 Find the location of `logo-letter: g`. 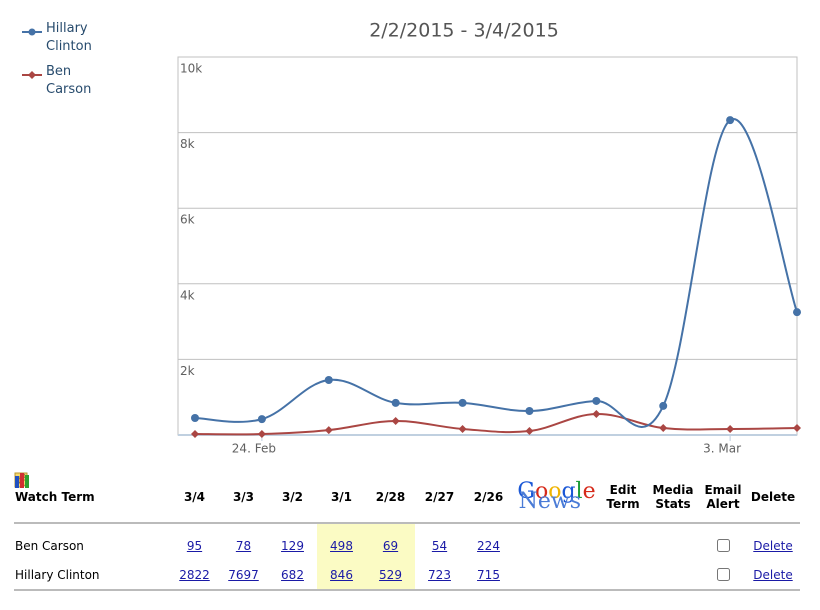

logo-letter: g is located at coordinates (568, 491).